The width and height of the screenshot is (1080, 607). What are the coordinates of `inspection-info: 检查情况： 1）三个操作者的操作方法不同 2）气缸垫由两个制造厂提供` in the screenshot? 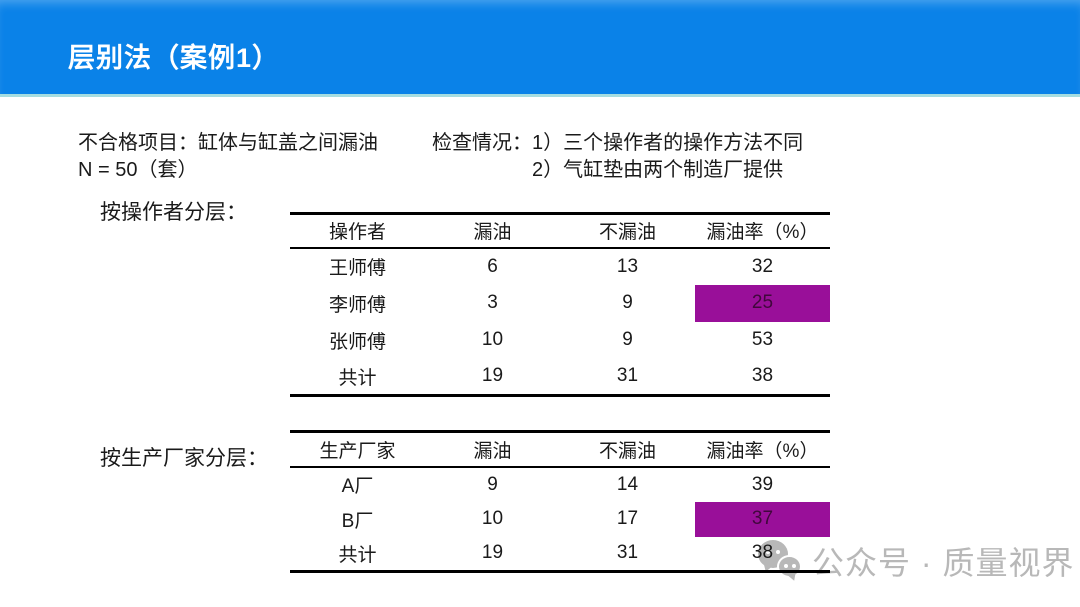 It's located at (617, 157).